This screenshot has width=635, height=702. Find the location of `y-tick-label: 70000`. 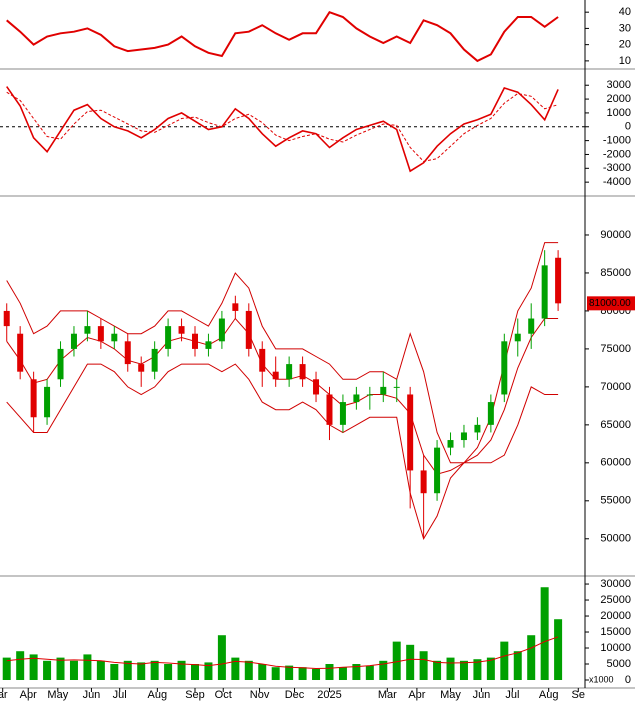

y-tick-label: 70000 is located at coordinates (615, 387).